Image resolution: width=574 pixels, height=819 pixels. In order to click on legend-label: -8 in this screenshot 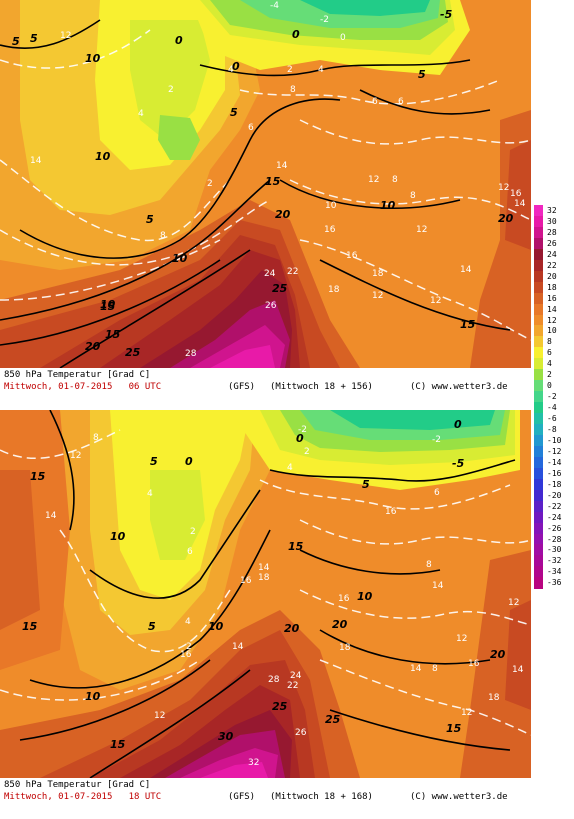, I will do `click(552, 429)`.